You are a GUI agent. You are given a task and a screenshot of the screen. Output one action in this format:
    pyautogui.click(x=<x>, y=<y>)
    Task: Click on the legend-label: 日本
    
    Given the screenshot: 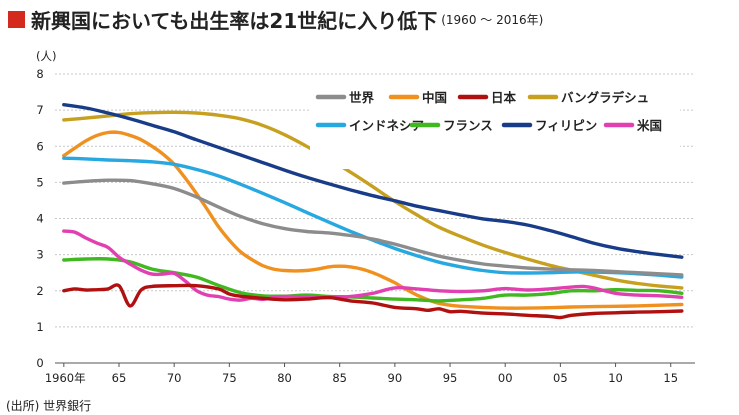 What is the action you would take?
    pyautogui.click(x=504, y=97)
    